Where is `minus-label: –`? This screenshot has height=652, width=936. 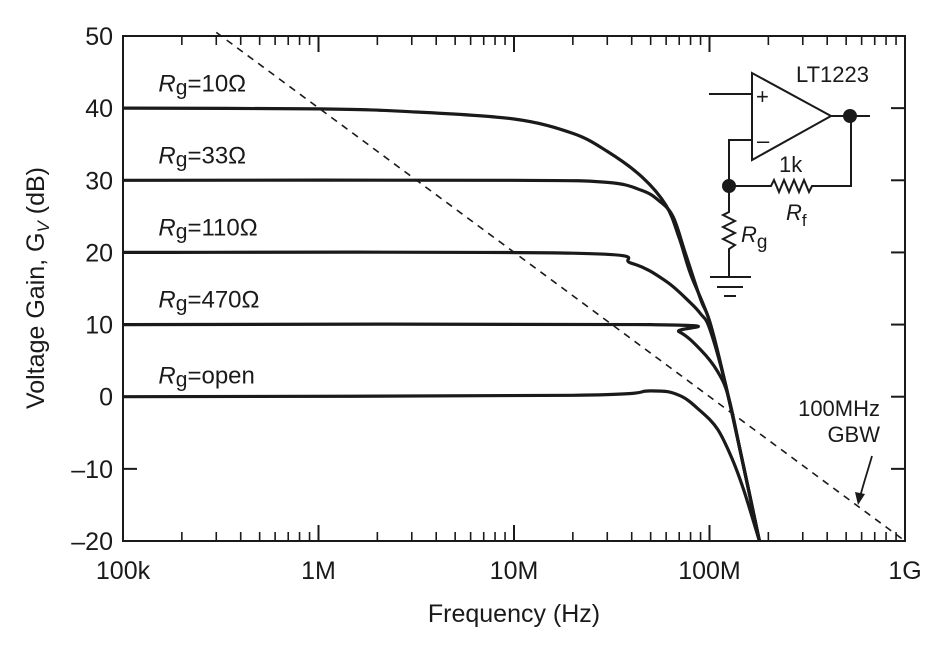
minus-label: – is located at coordinates (763, 140).